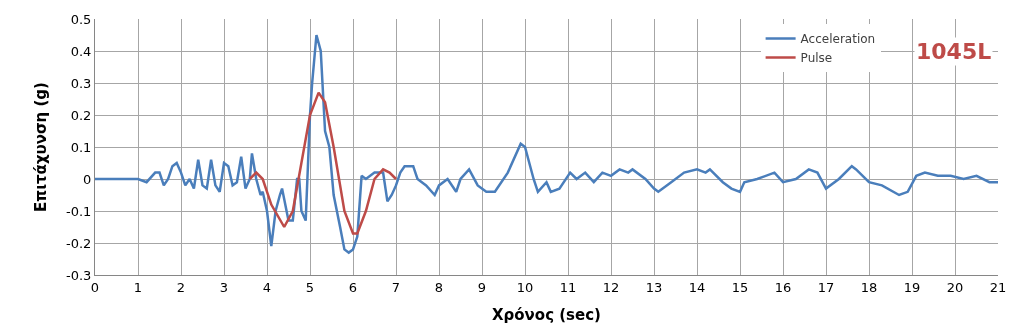 The image size is (1023, 332). I want to click on x-tick-label: 10, so click(525, 287).